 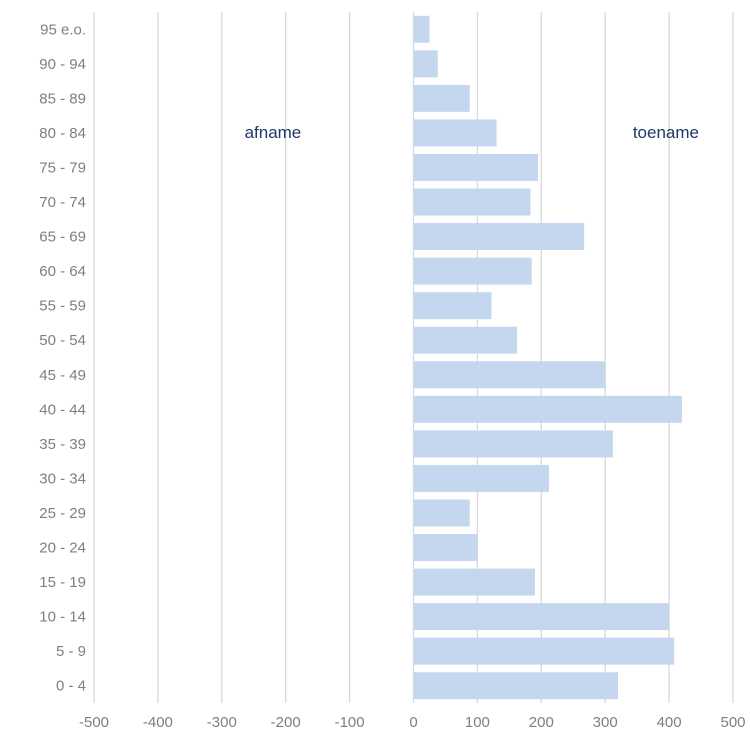 I want to click on x-tick-label: 400, so click(x=669, y=722).